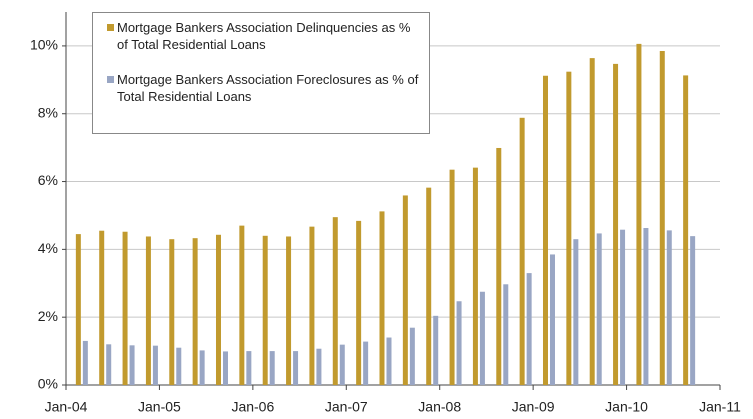 The image size is (753, 419). Describe the element at coordinates (159, 407) in the screenshot. I see `x-tick-label: Jan-05` at that location.